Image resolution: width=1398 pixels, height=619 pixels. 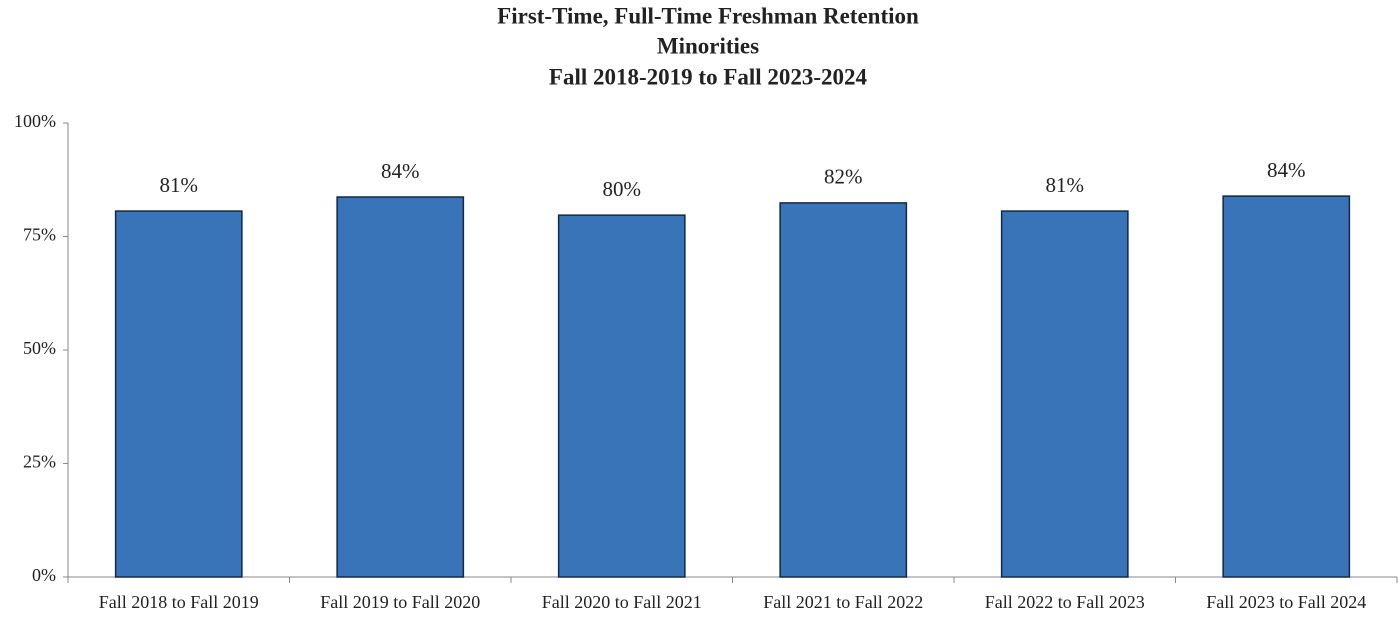 What do you see at coordinates (708, 76) in the screenshot?
I see `chart-title: Fall 2018-2019 to Fall 2023-2024` at bounding box center [708, 76].